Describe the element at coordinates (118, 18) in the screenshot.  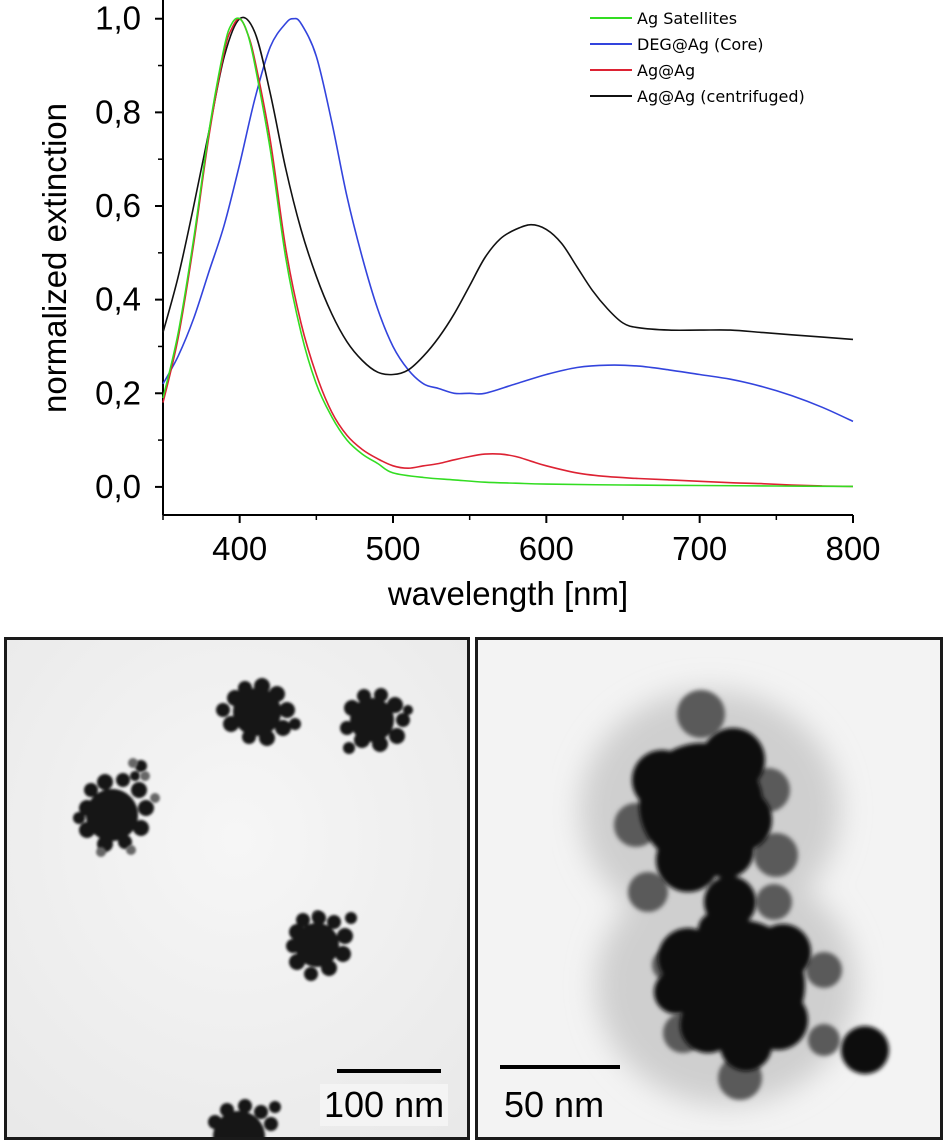
I see `y-tick-label: 1,0` at that location.